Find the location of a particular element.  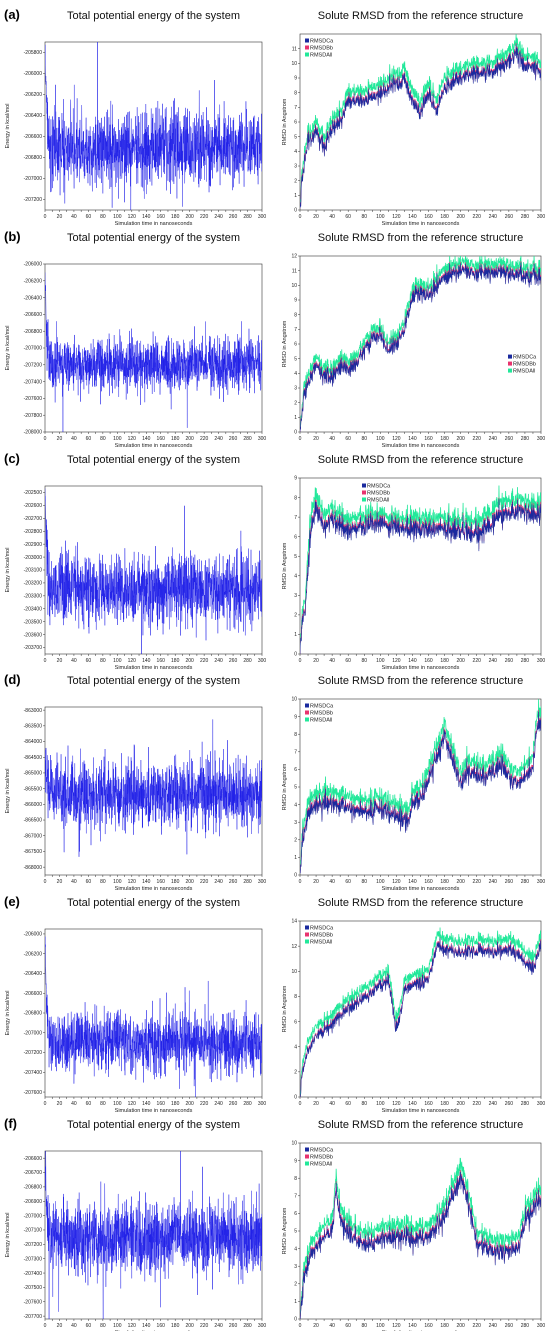

y-tick-label: -207000 is located at coordinates (33, 1216).